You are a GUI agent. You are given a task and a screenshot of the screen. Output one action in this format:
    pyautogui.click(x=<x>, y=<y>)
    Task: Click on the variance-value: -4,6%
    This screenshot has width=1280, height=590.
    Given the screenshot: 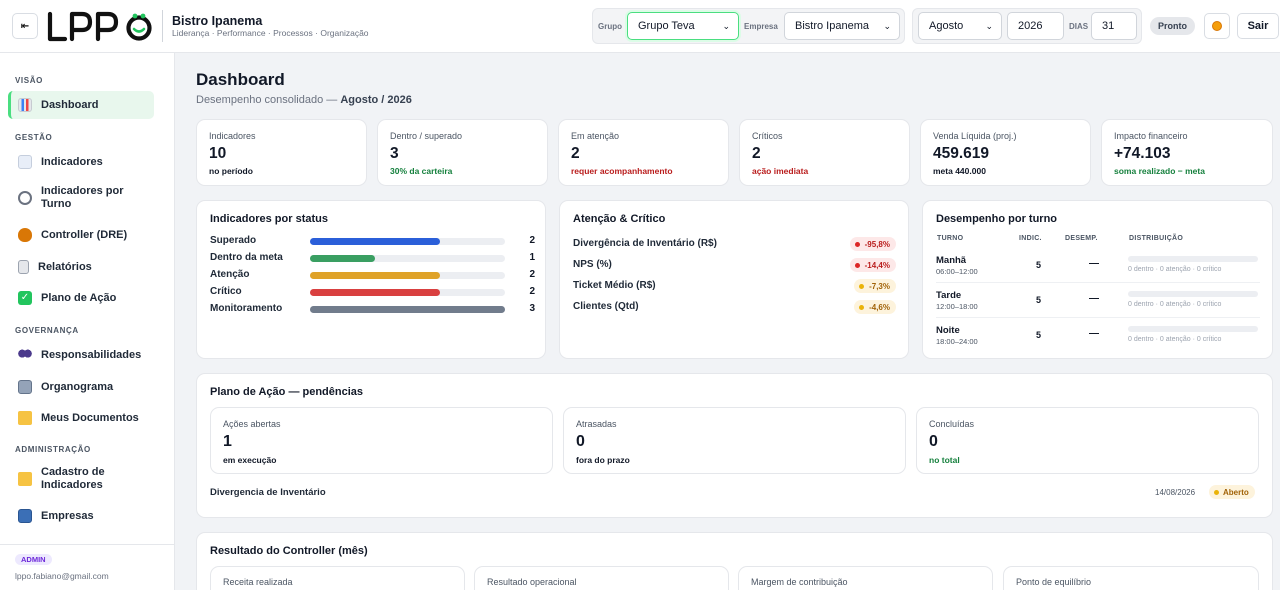 What is the action you would take?
    pyautogui.click(x=879, y=307)
    